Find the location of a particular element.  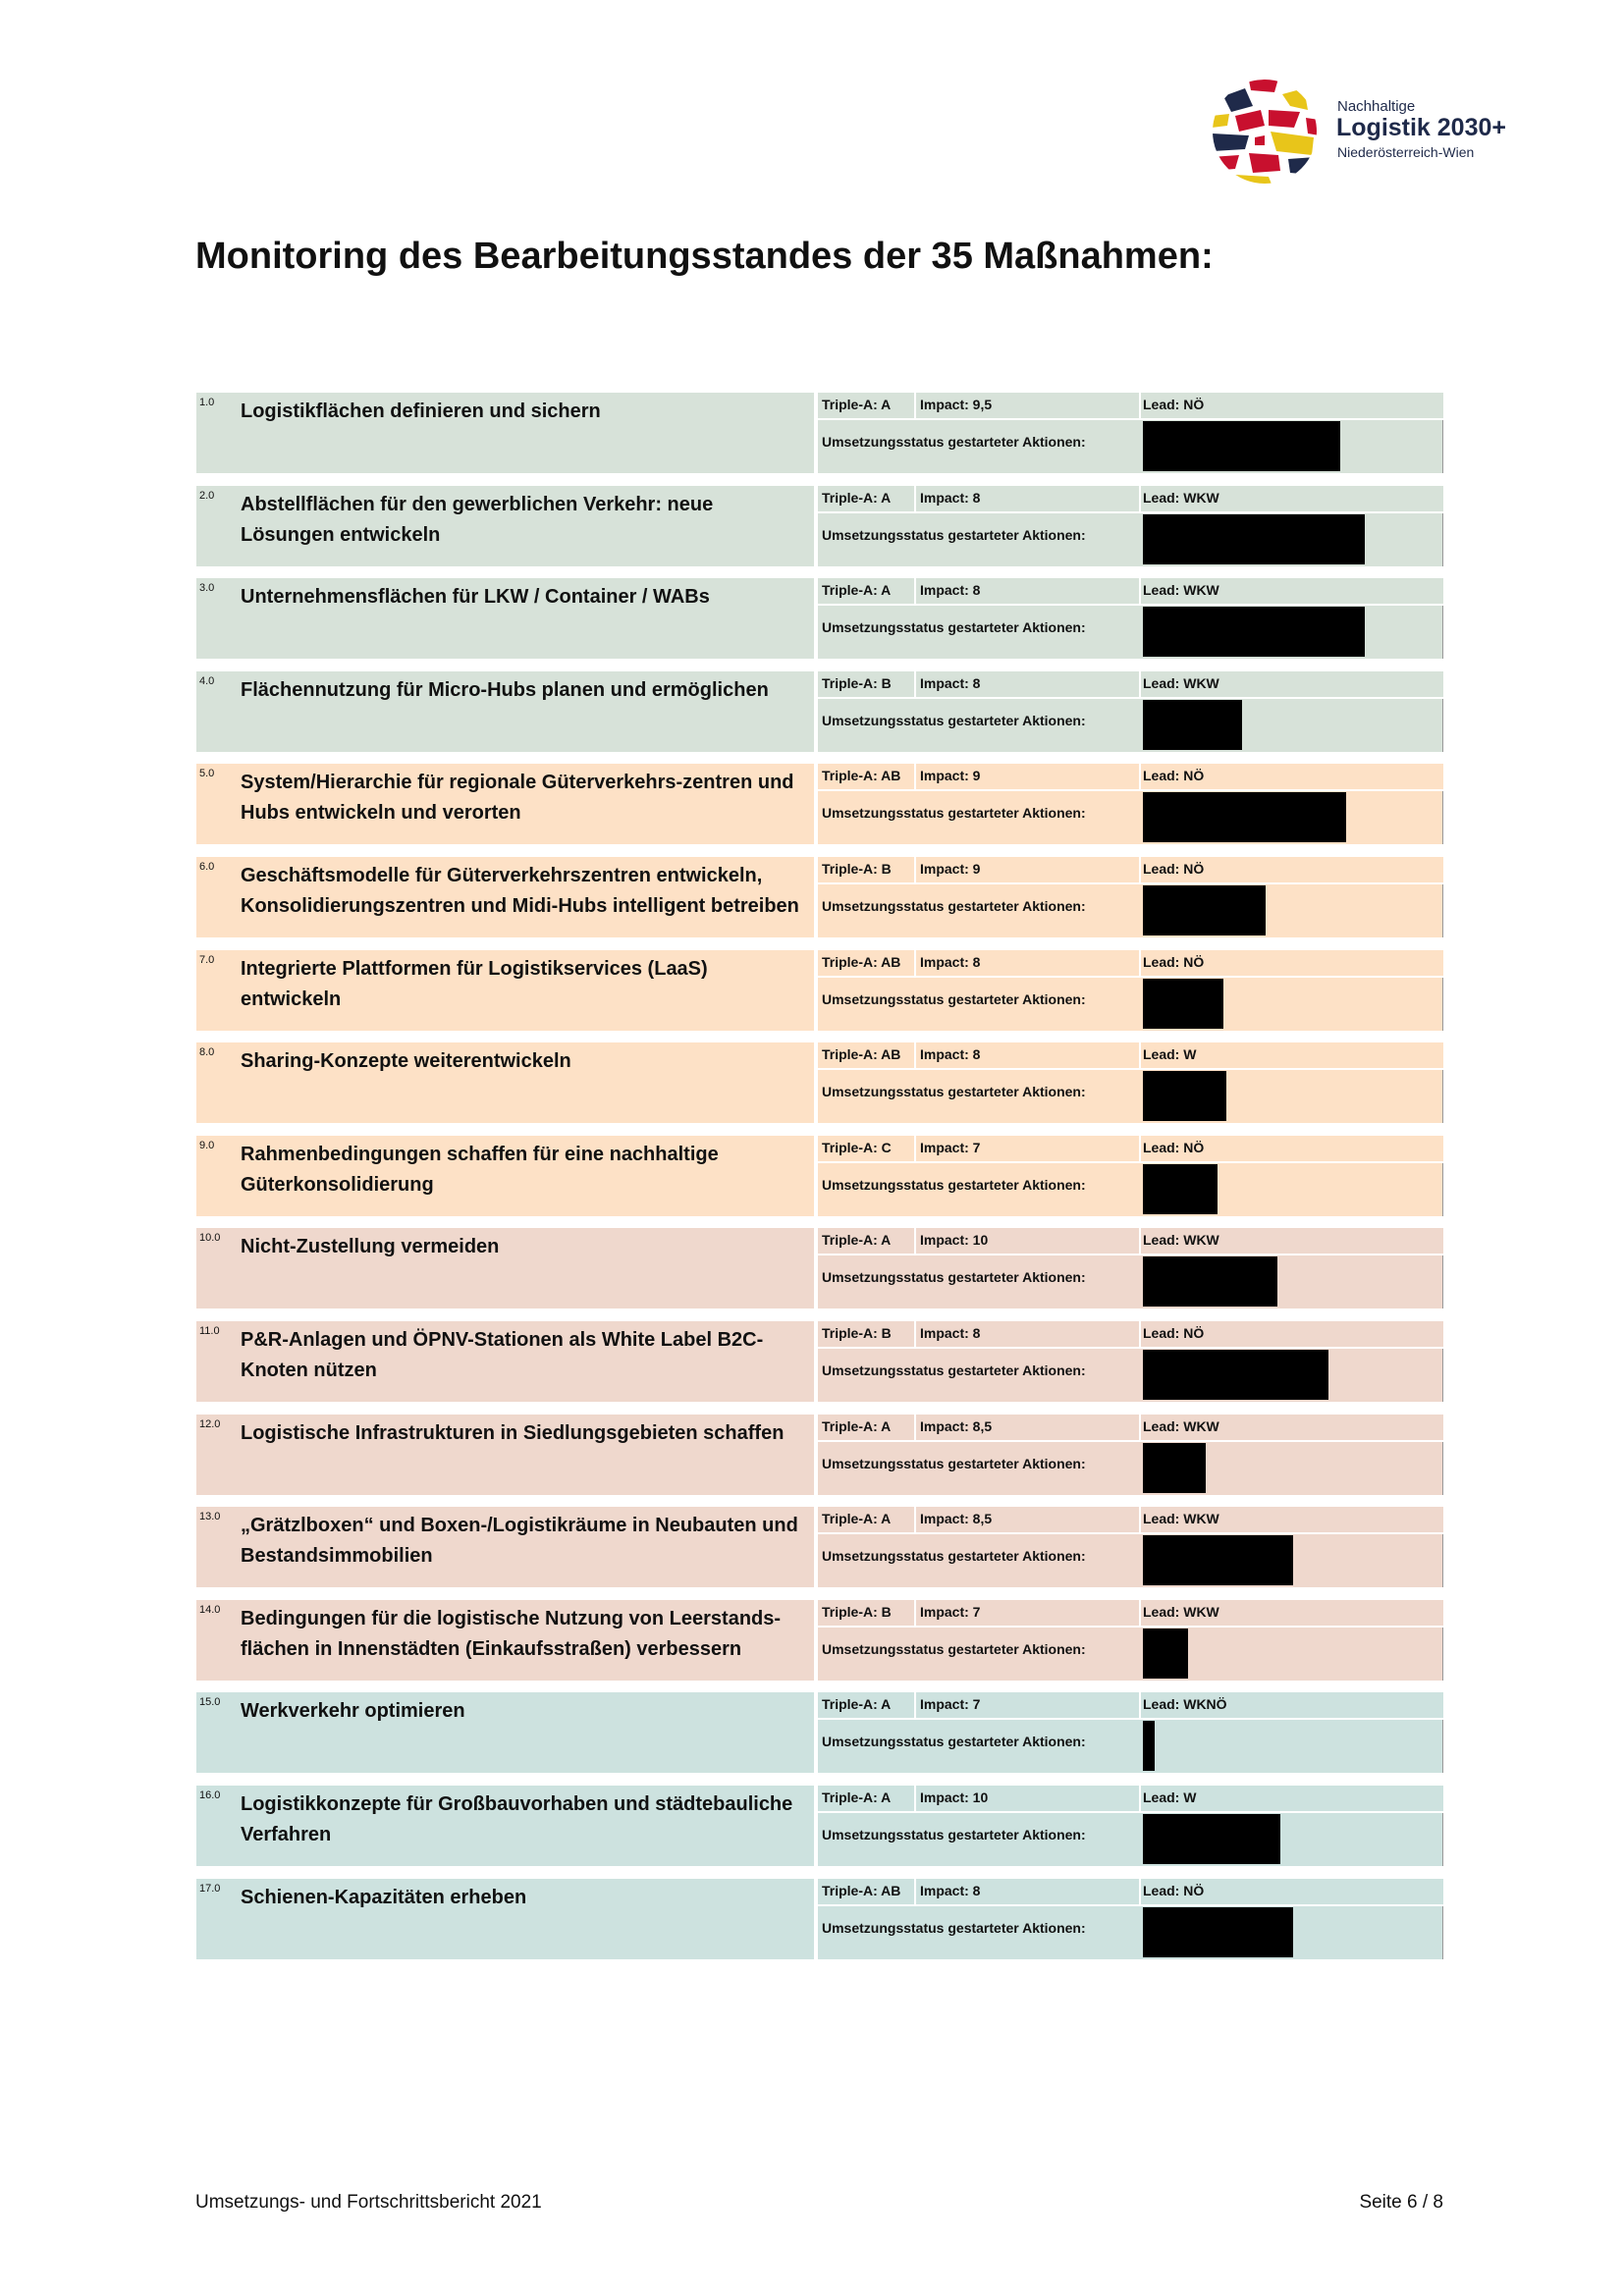

measure-header: Triple-A: B Impact: 7 Lead: WKW is located at coordinates (1130, 1613).